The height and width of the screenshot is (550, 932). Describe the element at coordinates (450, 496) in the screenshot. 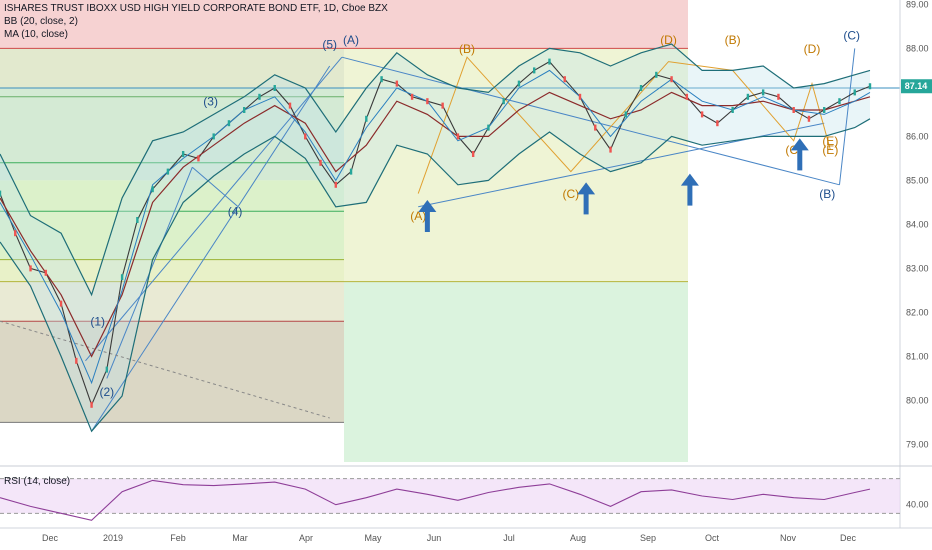

I see `rsi-band-fill` at that location.